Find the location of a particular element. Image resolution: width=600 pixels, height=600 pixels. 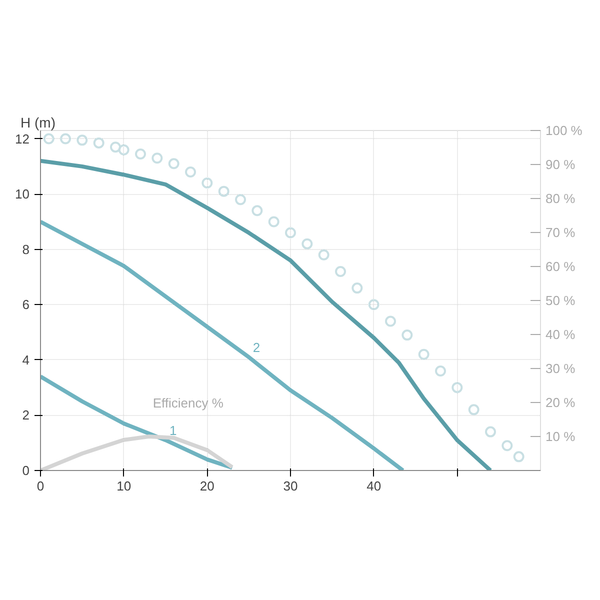

x-tick-label: 20 is located at coordinates (207, 486).